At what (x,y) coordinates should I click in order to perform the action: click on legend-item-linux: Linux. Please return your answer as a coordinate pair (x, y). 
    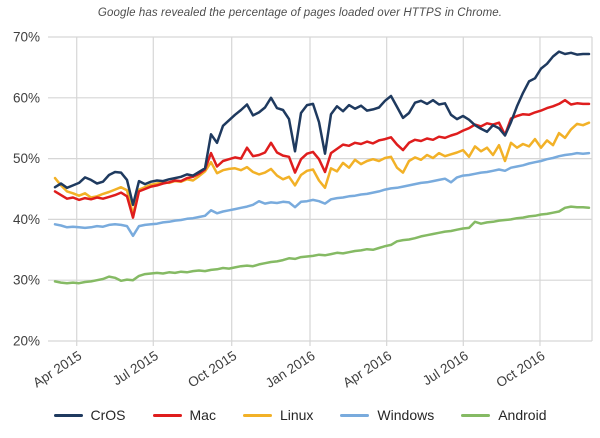
    Looking at the image, I should click on (278, 415).